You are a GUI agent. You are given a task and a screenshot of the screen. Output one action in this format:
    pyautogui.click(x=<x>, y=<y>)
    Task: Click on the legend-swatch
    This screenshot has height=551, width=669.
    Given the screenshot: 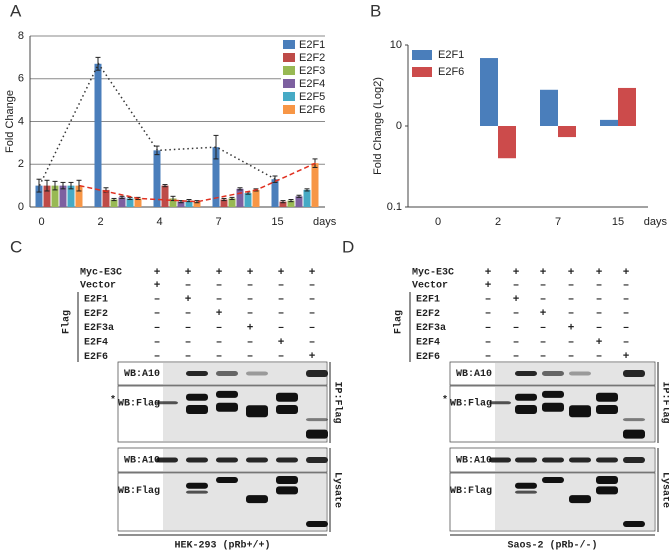 What is the action you would take?
    pyautogui.click(x=422, y=72)
    